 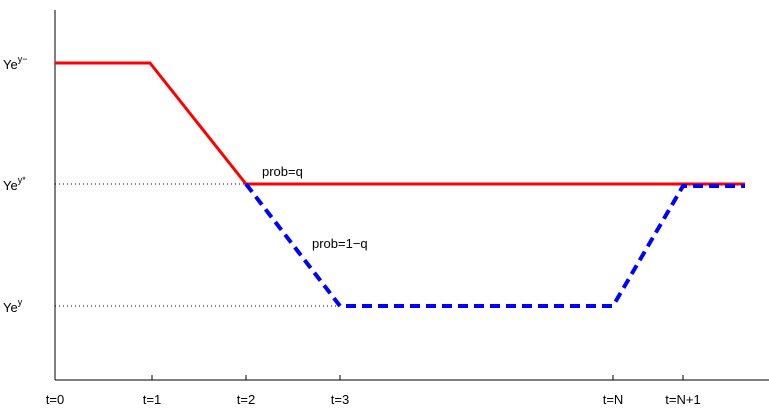 What do you see at coordinates (22, 180) in the screenshot?
I see `label-sup: y*` at bounding box center [22, 180].